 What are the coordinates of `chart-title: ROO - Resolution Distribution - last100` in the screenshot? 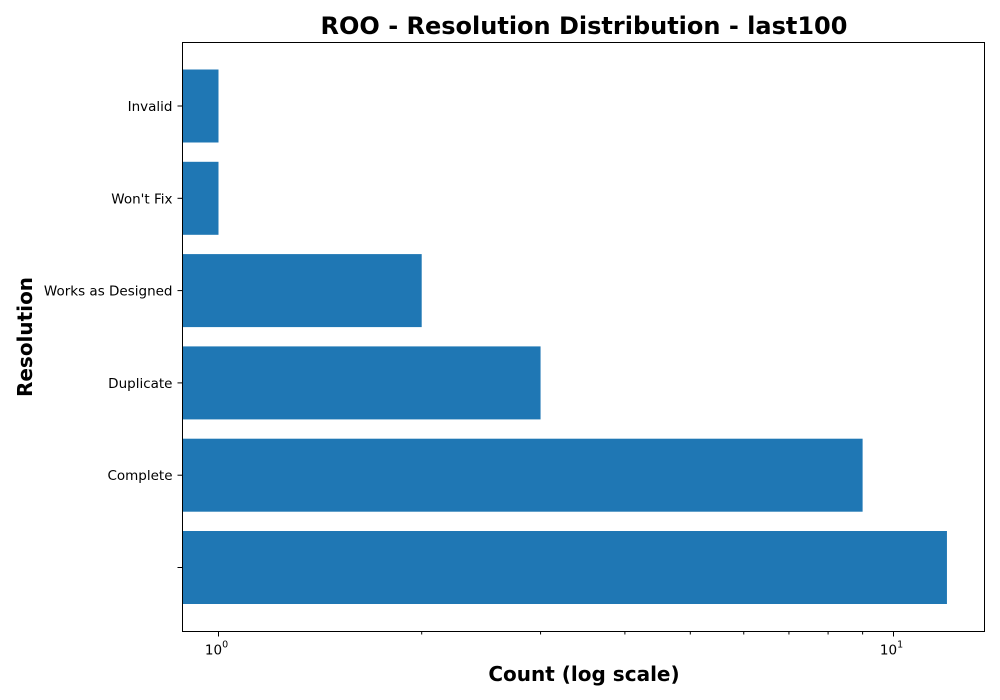 It's located at (584, 26).